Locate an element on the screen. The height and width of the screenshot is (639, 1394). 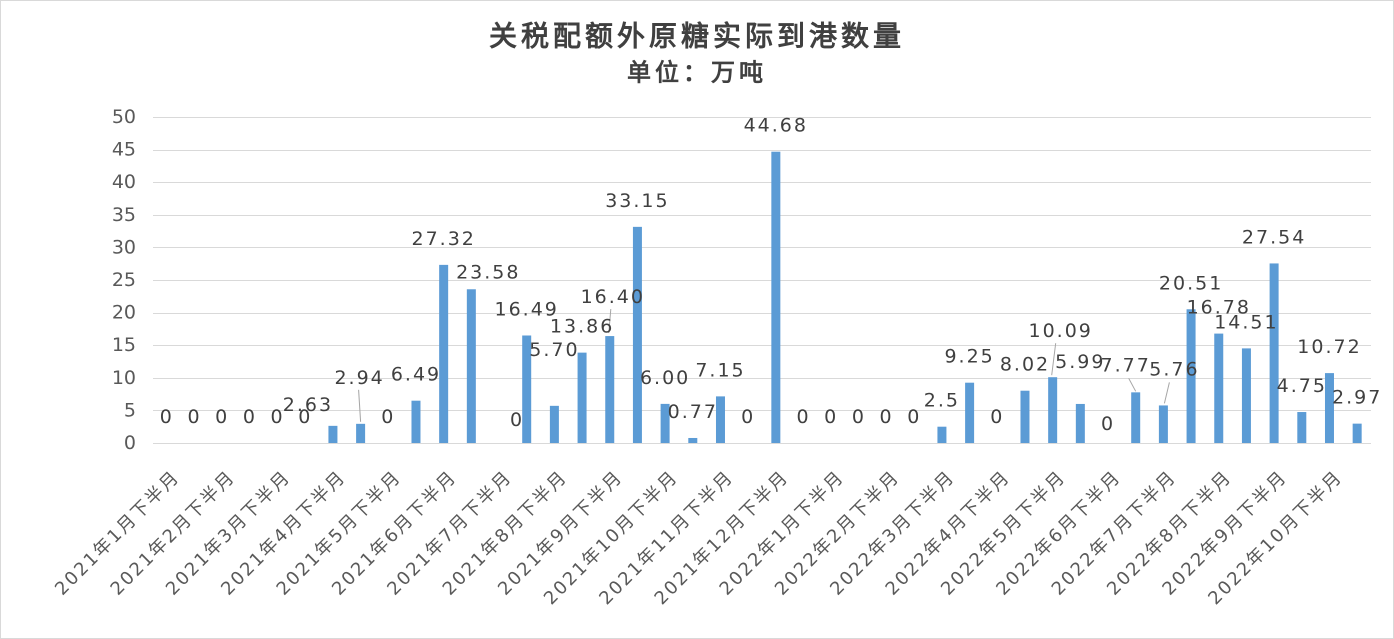
chart-subtitle: 单位：万吨 is located at coordinates (697, 72).